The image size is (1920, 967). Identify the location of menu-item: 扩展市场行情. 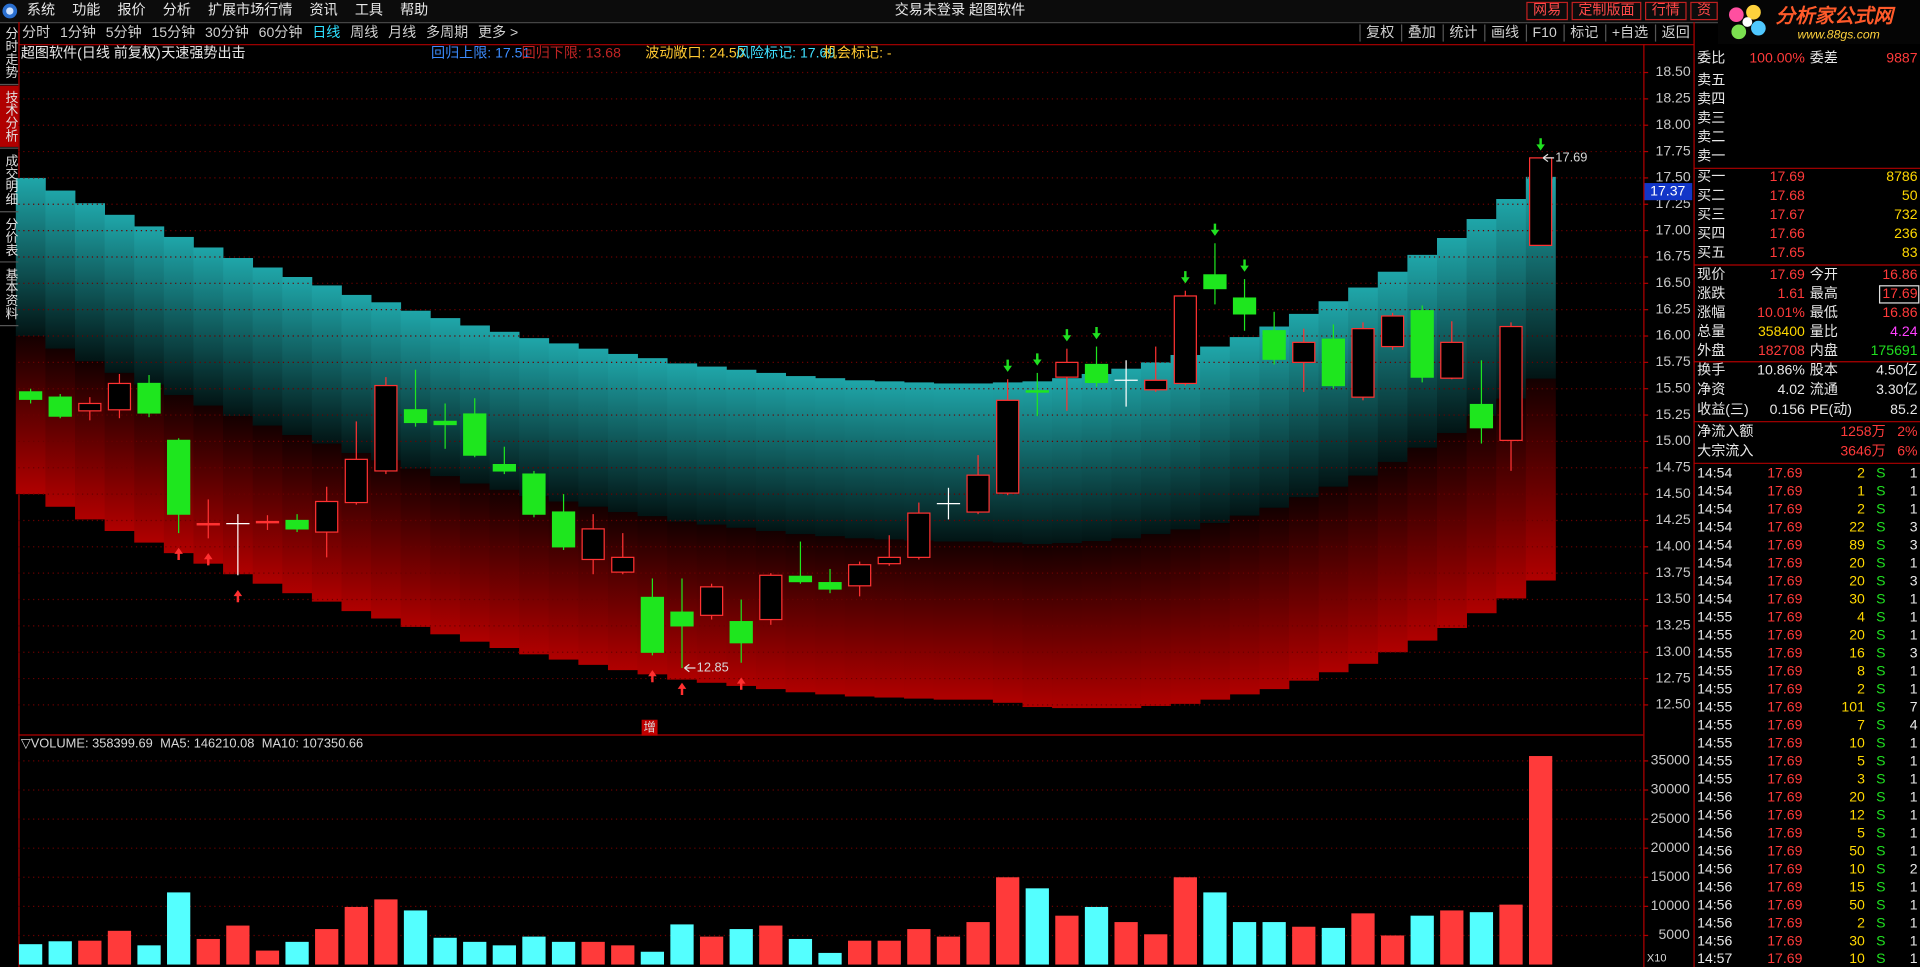
(250, 10).